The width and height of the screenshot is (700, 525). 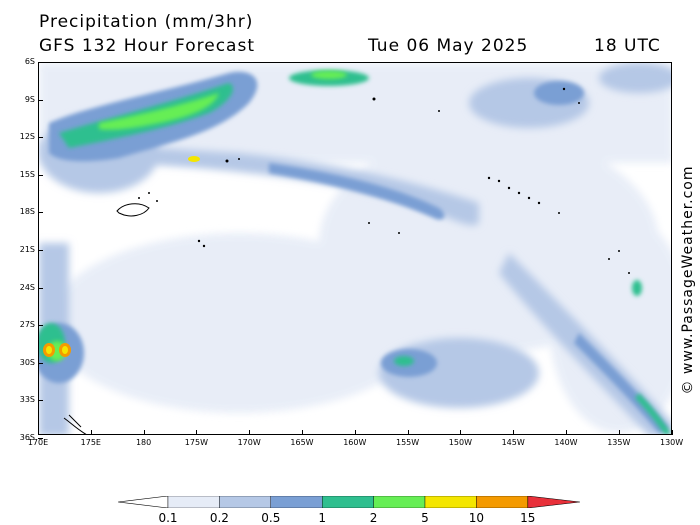 What do you see at coordinates (528, 518) in the screenshot?
I see `legend-label: 15` at bounding box center [528, 518].